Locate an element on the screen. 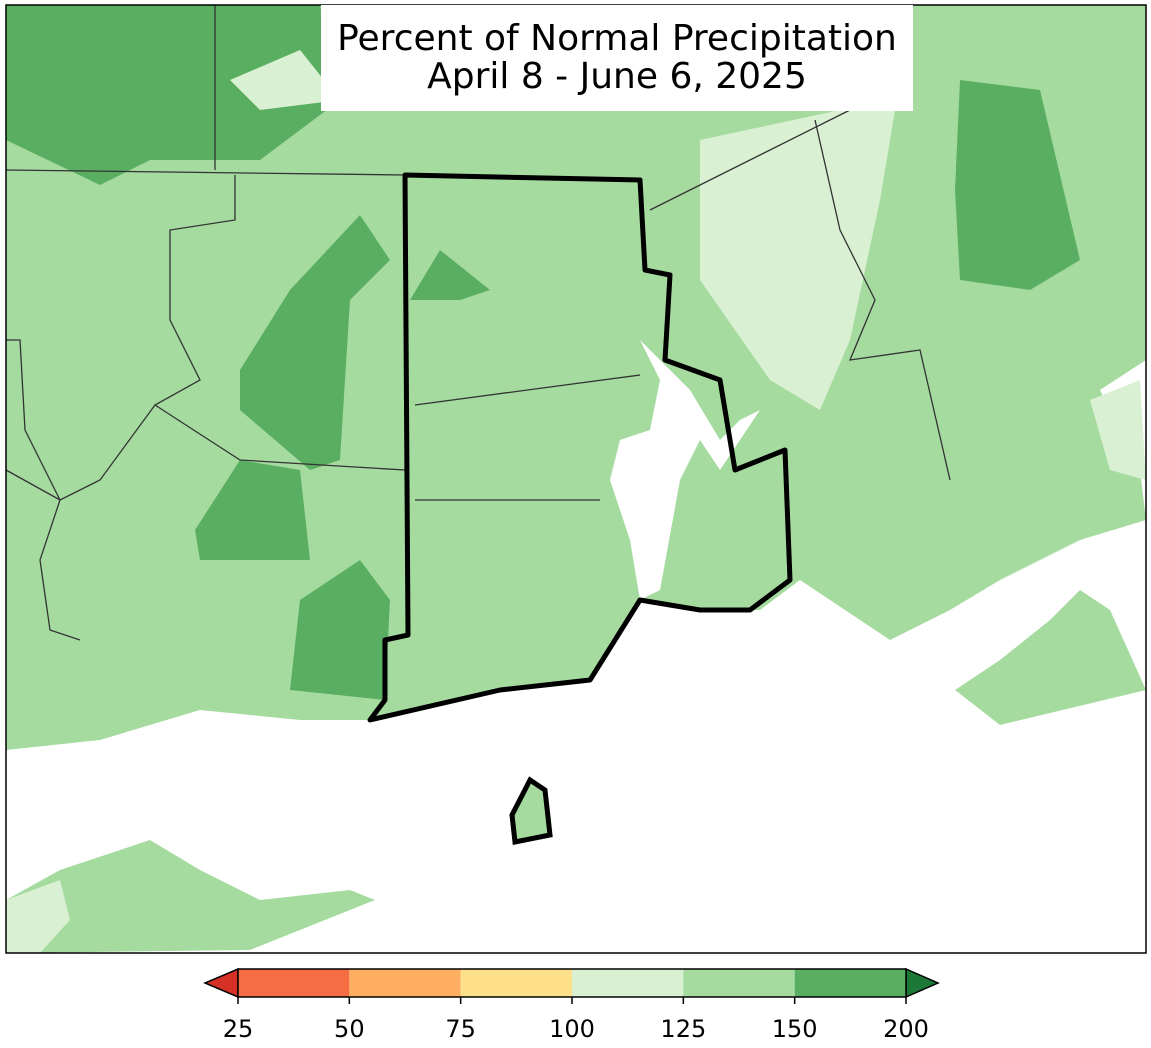 This screenshot has width=1151, height=1048. colorbar-over is located at coordinates (922, 983).